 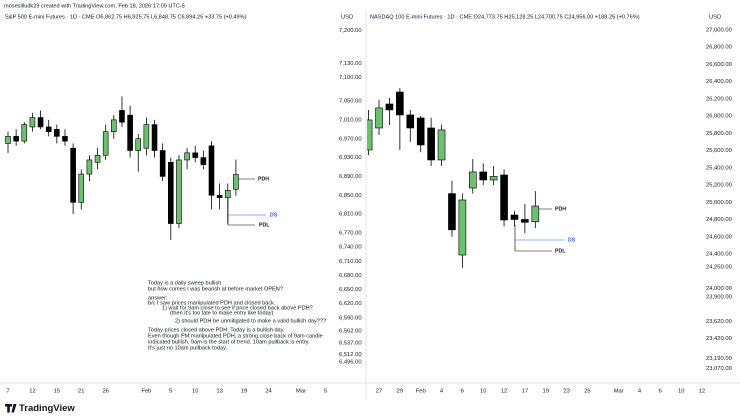 What do you see at coordinates (719, 267) in the screenshot?
I see `y-tick-label: 24,250.00` at bounding box center [719, 267].